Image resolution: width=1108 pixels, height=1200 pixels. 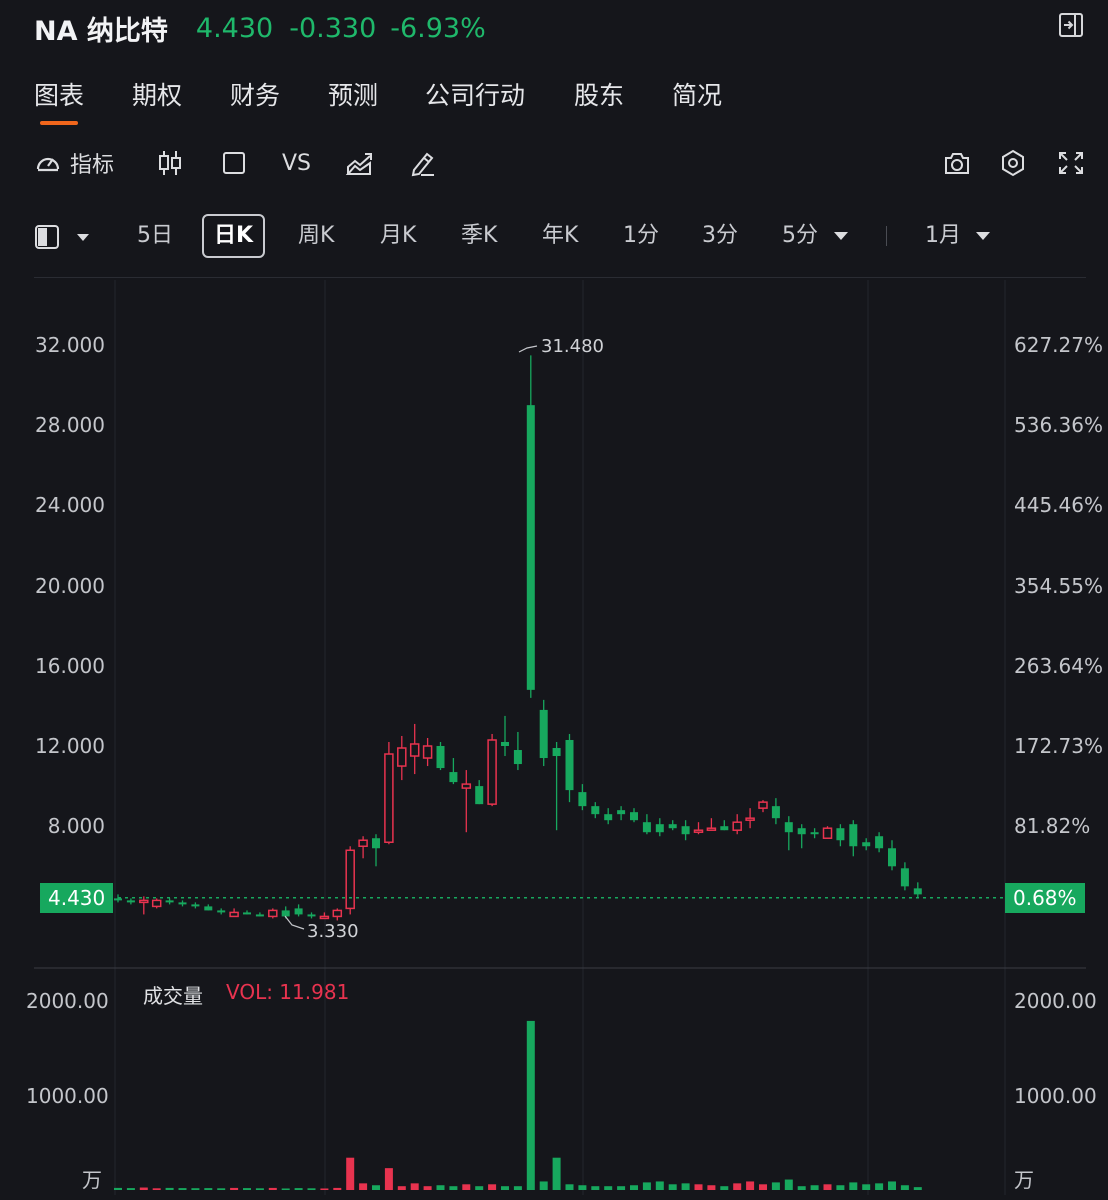 What do you see at coordinates (398, 235) in the screenshot?
I see `period-monthly-k: 月K` at bounding box center [398, 235].